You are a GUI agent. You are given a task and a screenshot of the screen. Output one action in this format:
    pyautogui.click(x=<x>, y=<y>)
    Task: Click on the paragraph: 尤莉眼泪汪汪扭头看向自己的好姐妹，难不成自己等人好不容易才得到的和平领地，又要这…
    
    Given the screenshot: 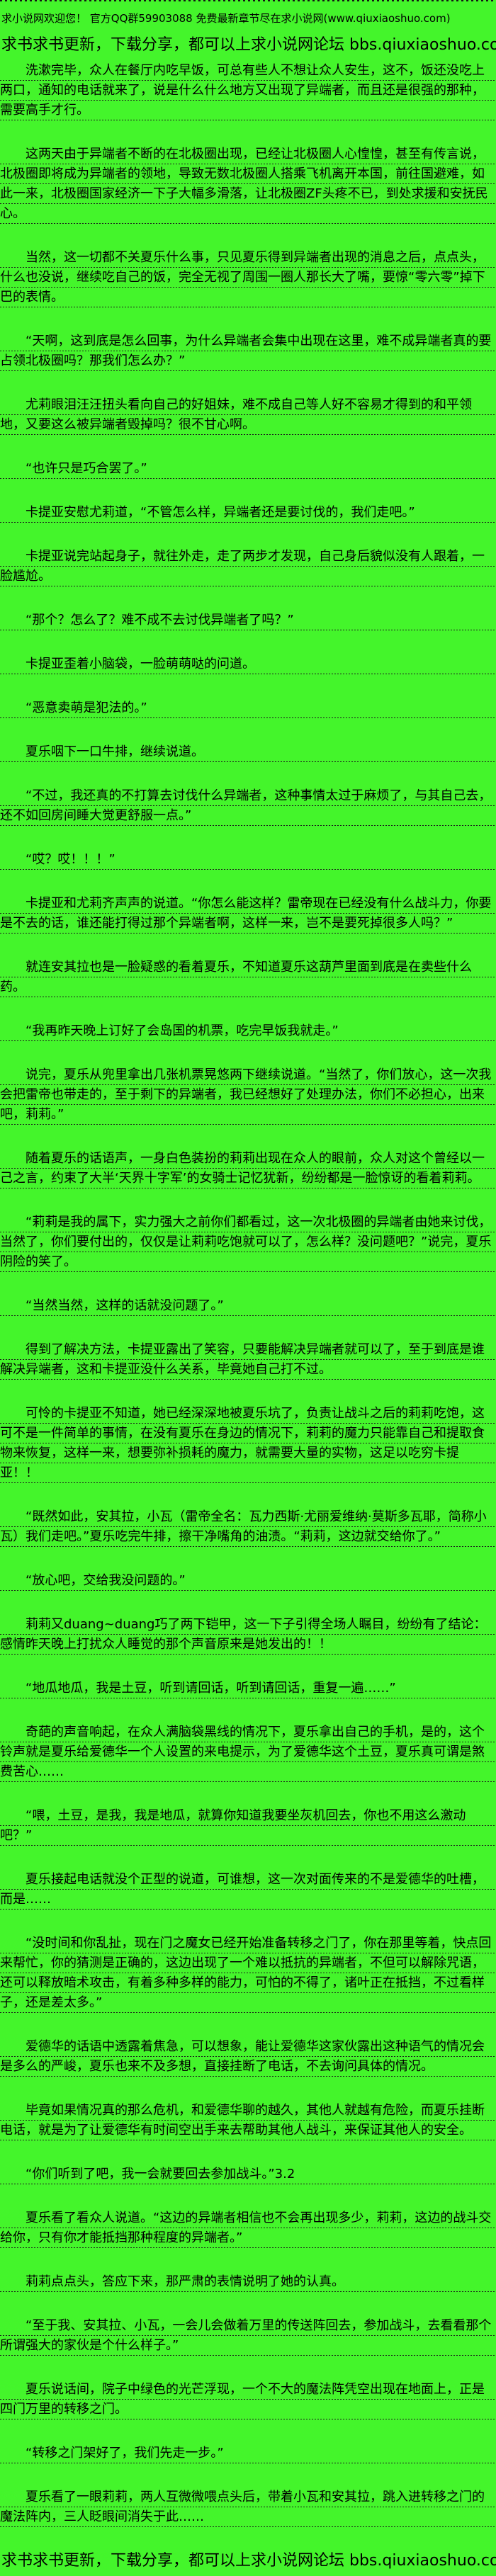 What is the action you would take?
    pyautogui.click(x=248, y=415)
    